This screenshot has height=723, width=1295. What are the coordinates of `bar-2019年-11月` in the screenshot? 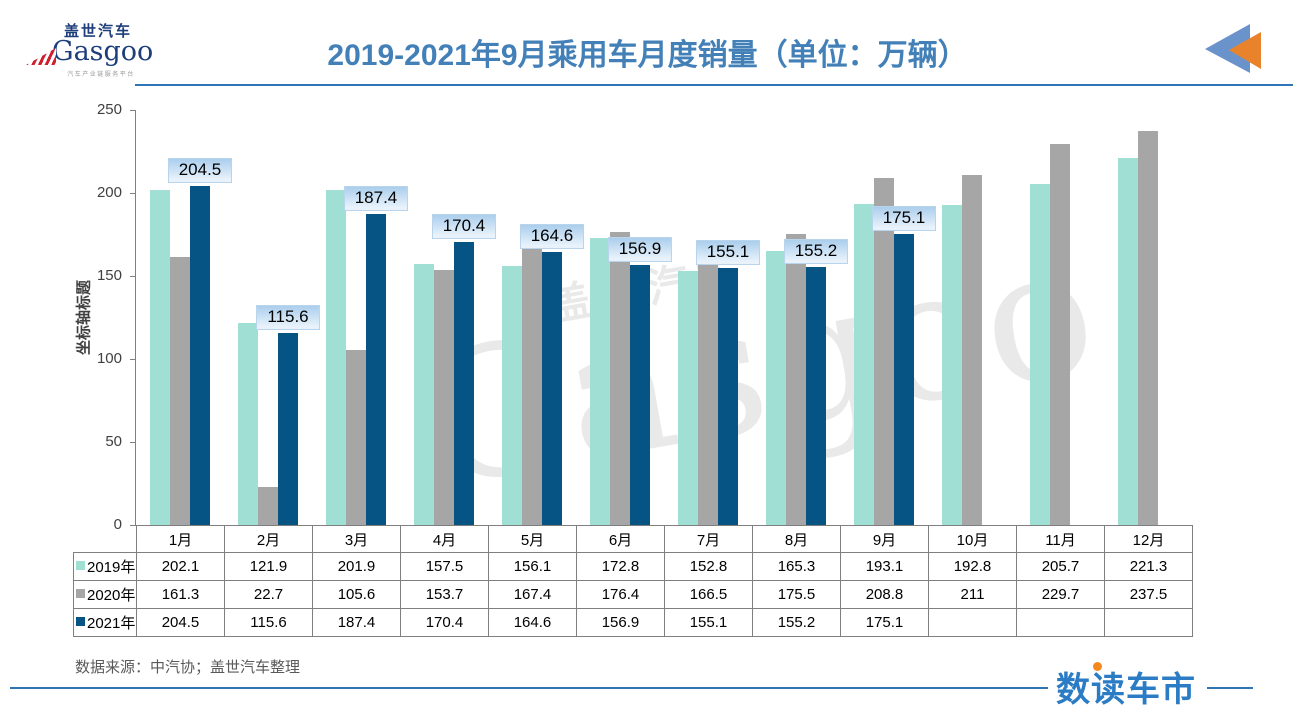 It's located at (1040, 354).